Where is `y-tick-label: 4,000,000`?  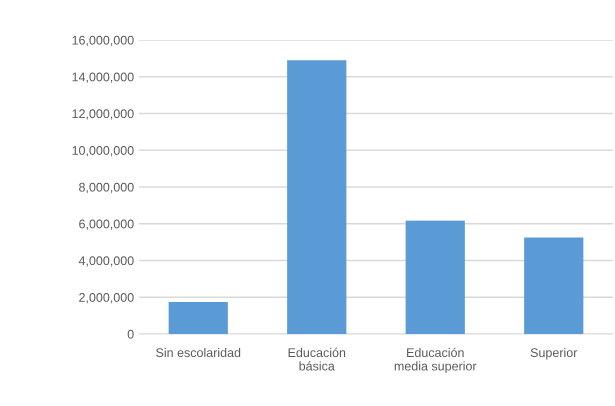 y-tick-label: 4,000,000 is located at coordinates (106, 261).